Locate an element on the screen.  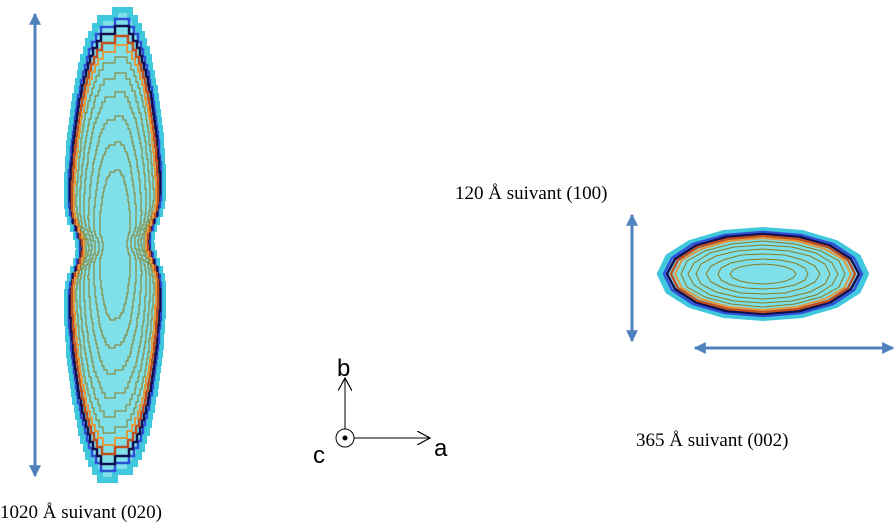
axis-c is located at coordinates (345, 438).